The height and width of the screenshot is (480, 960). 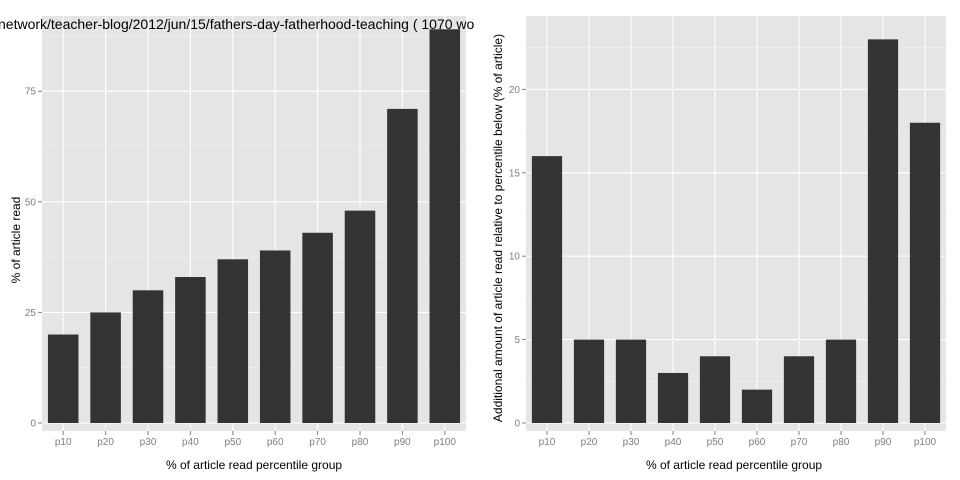 I want to click on right-x-tick-label: p90, so click(x=883, y=442).